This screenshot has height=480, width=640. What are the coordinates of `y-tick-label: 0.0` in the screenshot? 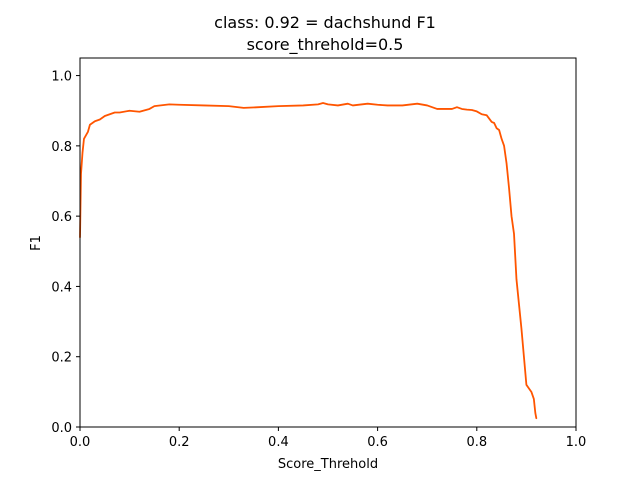 It's located at (61, 428).